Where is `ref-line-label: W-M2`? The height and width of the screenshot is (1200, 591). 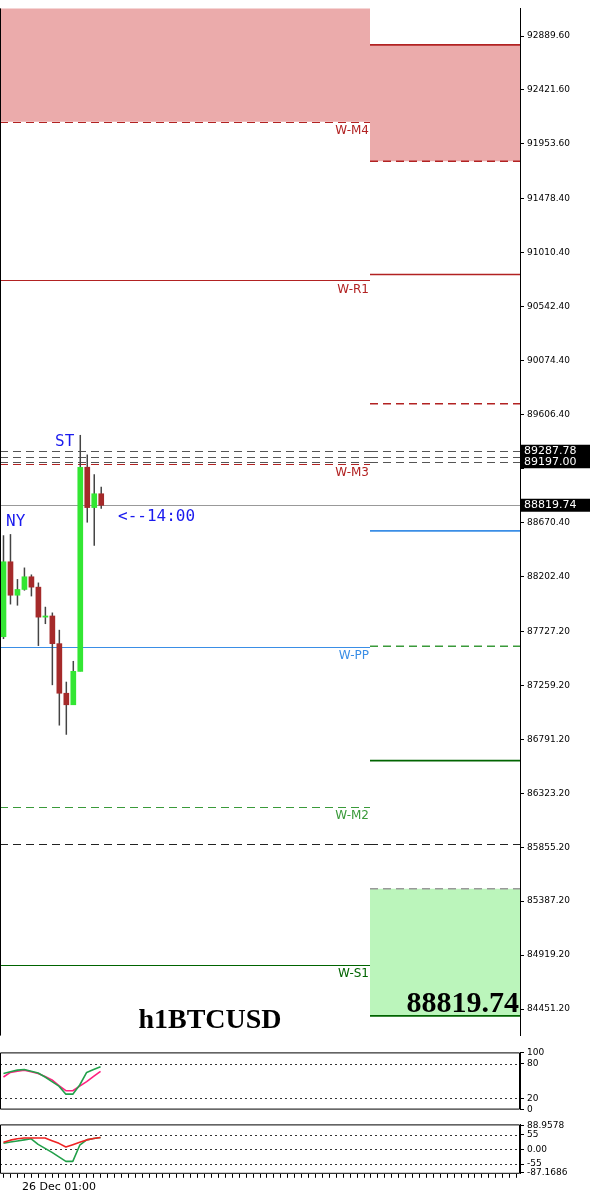 ref-line-label: W-M2 is located at coordinates (352, 814).